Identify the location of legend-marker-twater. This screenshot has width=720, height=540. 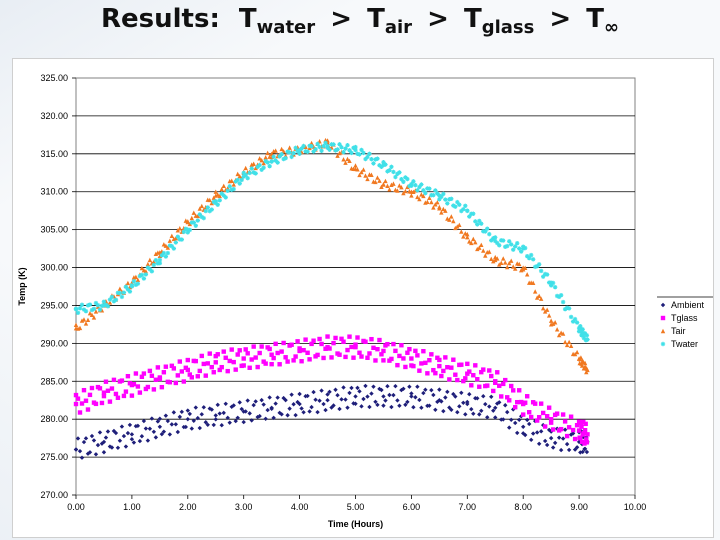
(663, 344).